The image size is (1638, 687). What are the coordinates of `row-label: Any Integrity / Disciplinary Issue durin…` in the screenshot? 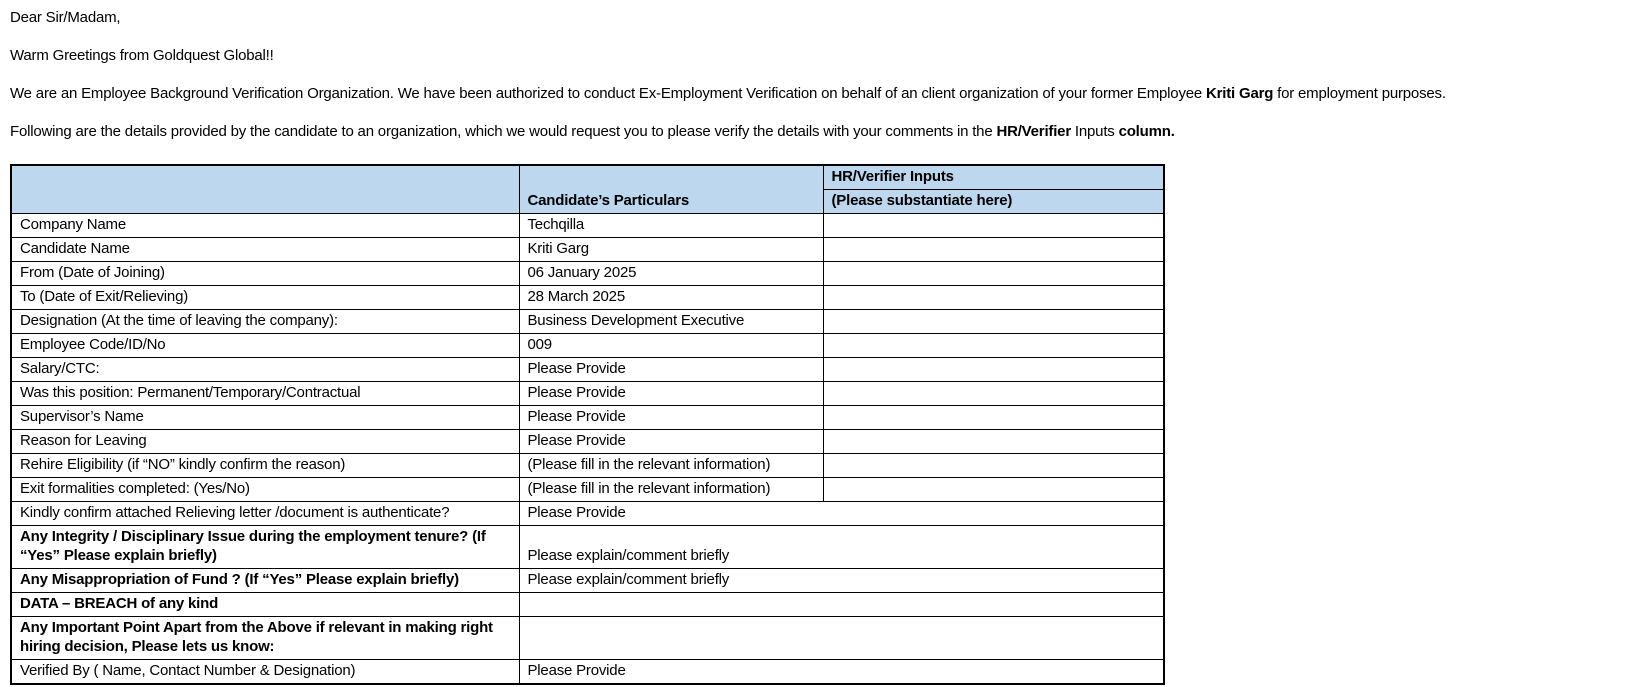 It's located at (265, 547).